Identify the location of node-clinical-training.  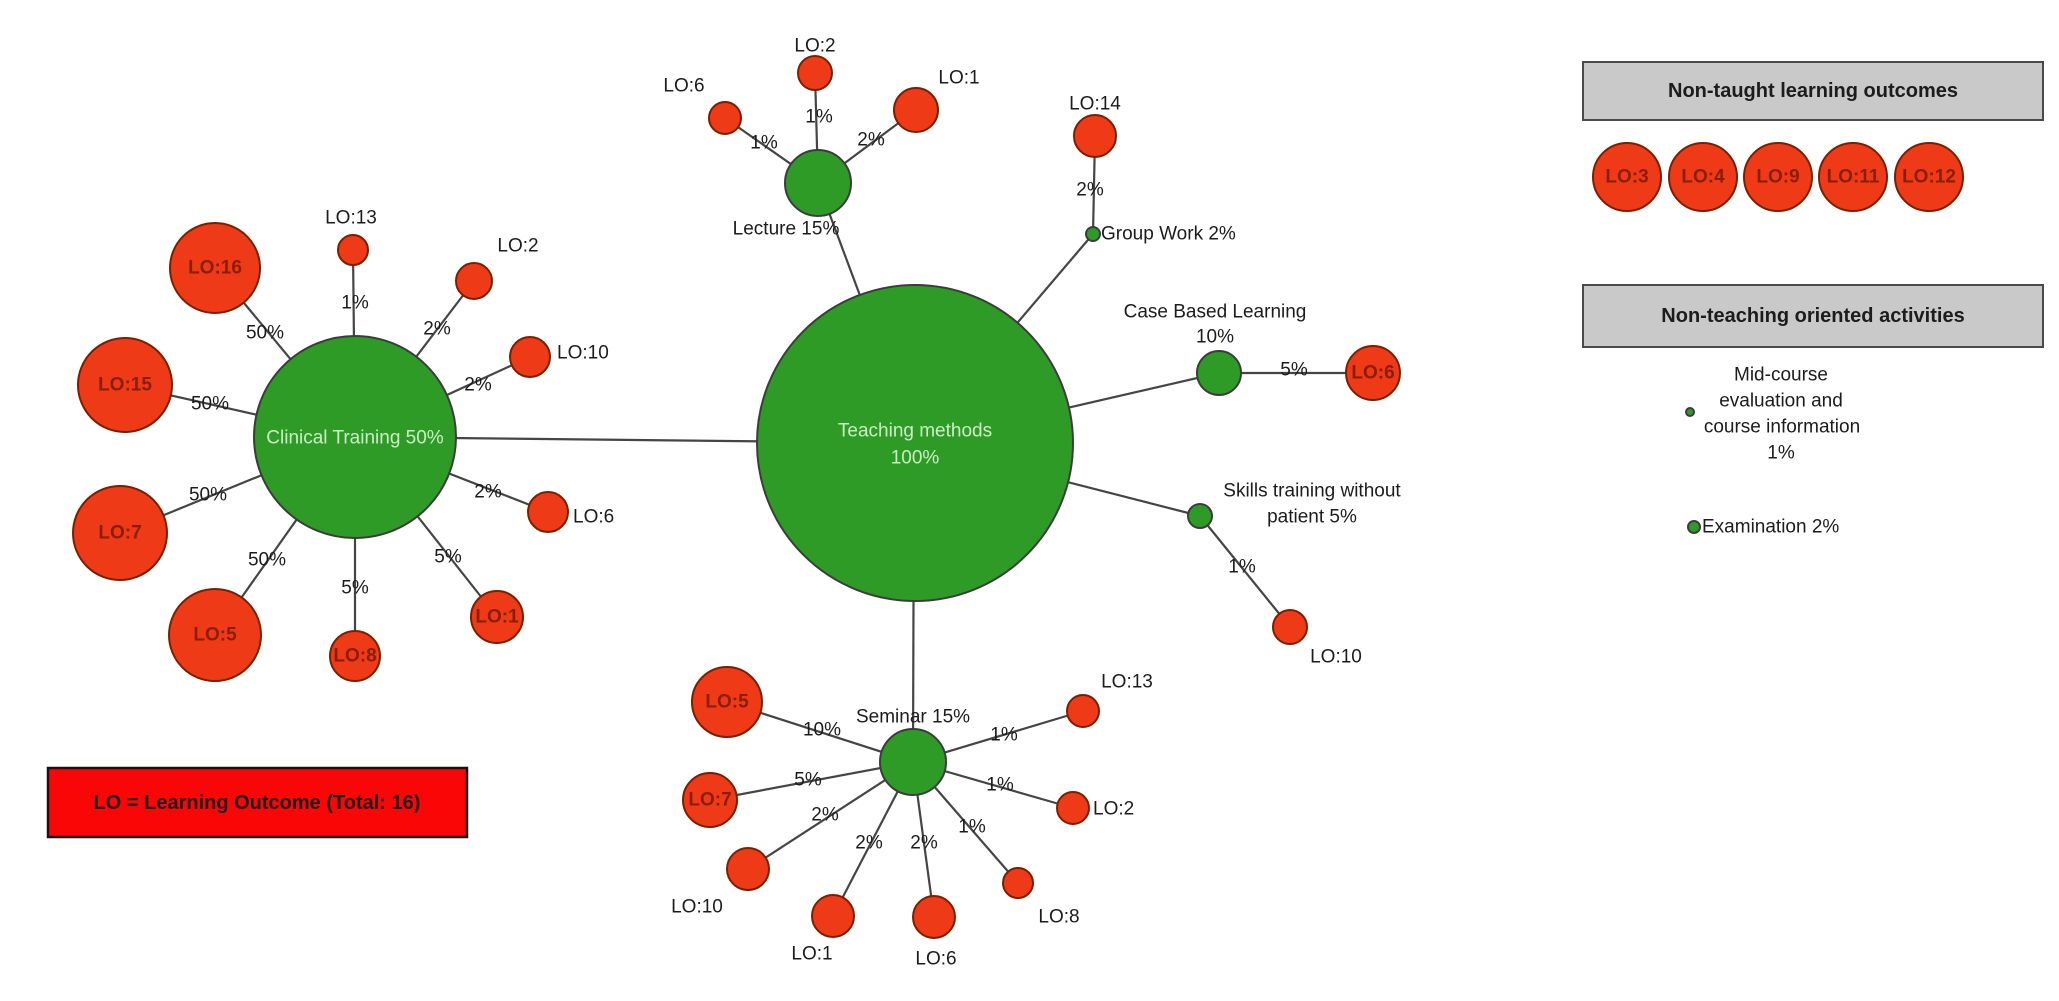
(355, 437).